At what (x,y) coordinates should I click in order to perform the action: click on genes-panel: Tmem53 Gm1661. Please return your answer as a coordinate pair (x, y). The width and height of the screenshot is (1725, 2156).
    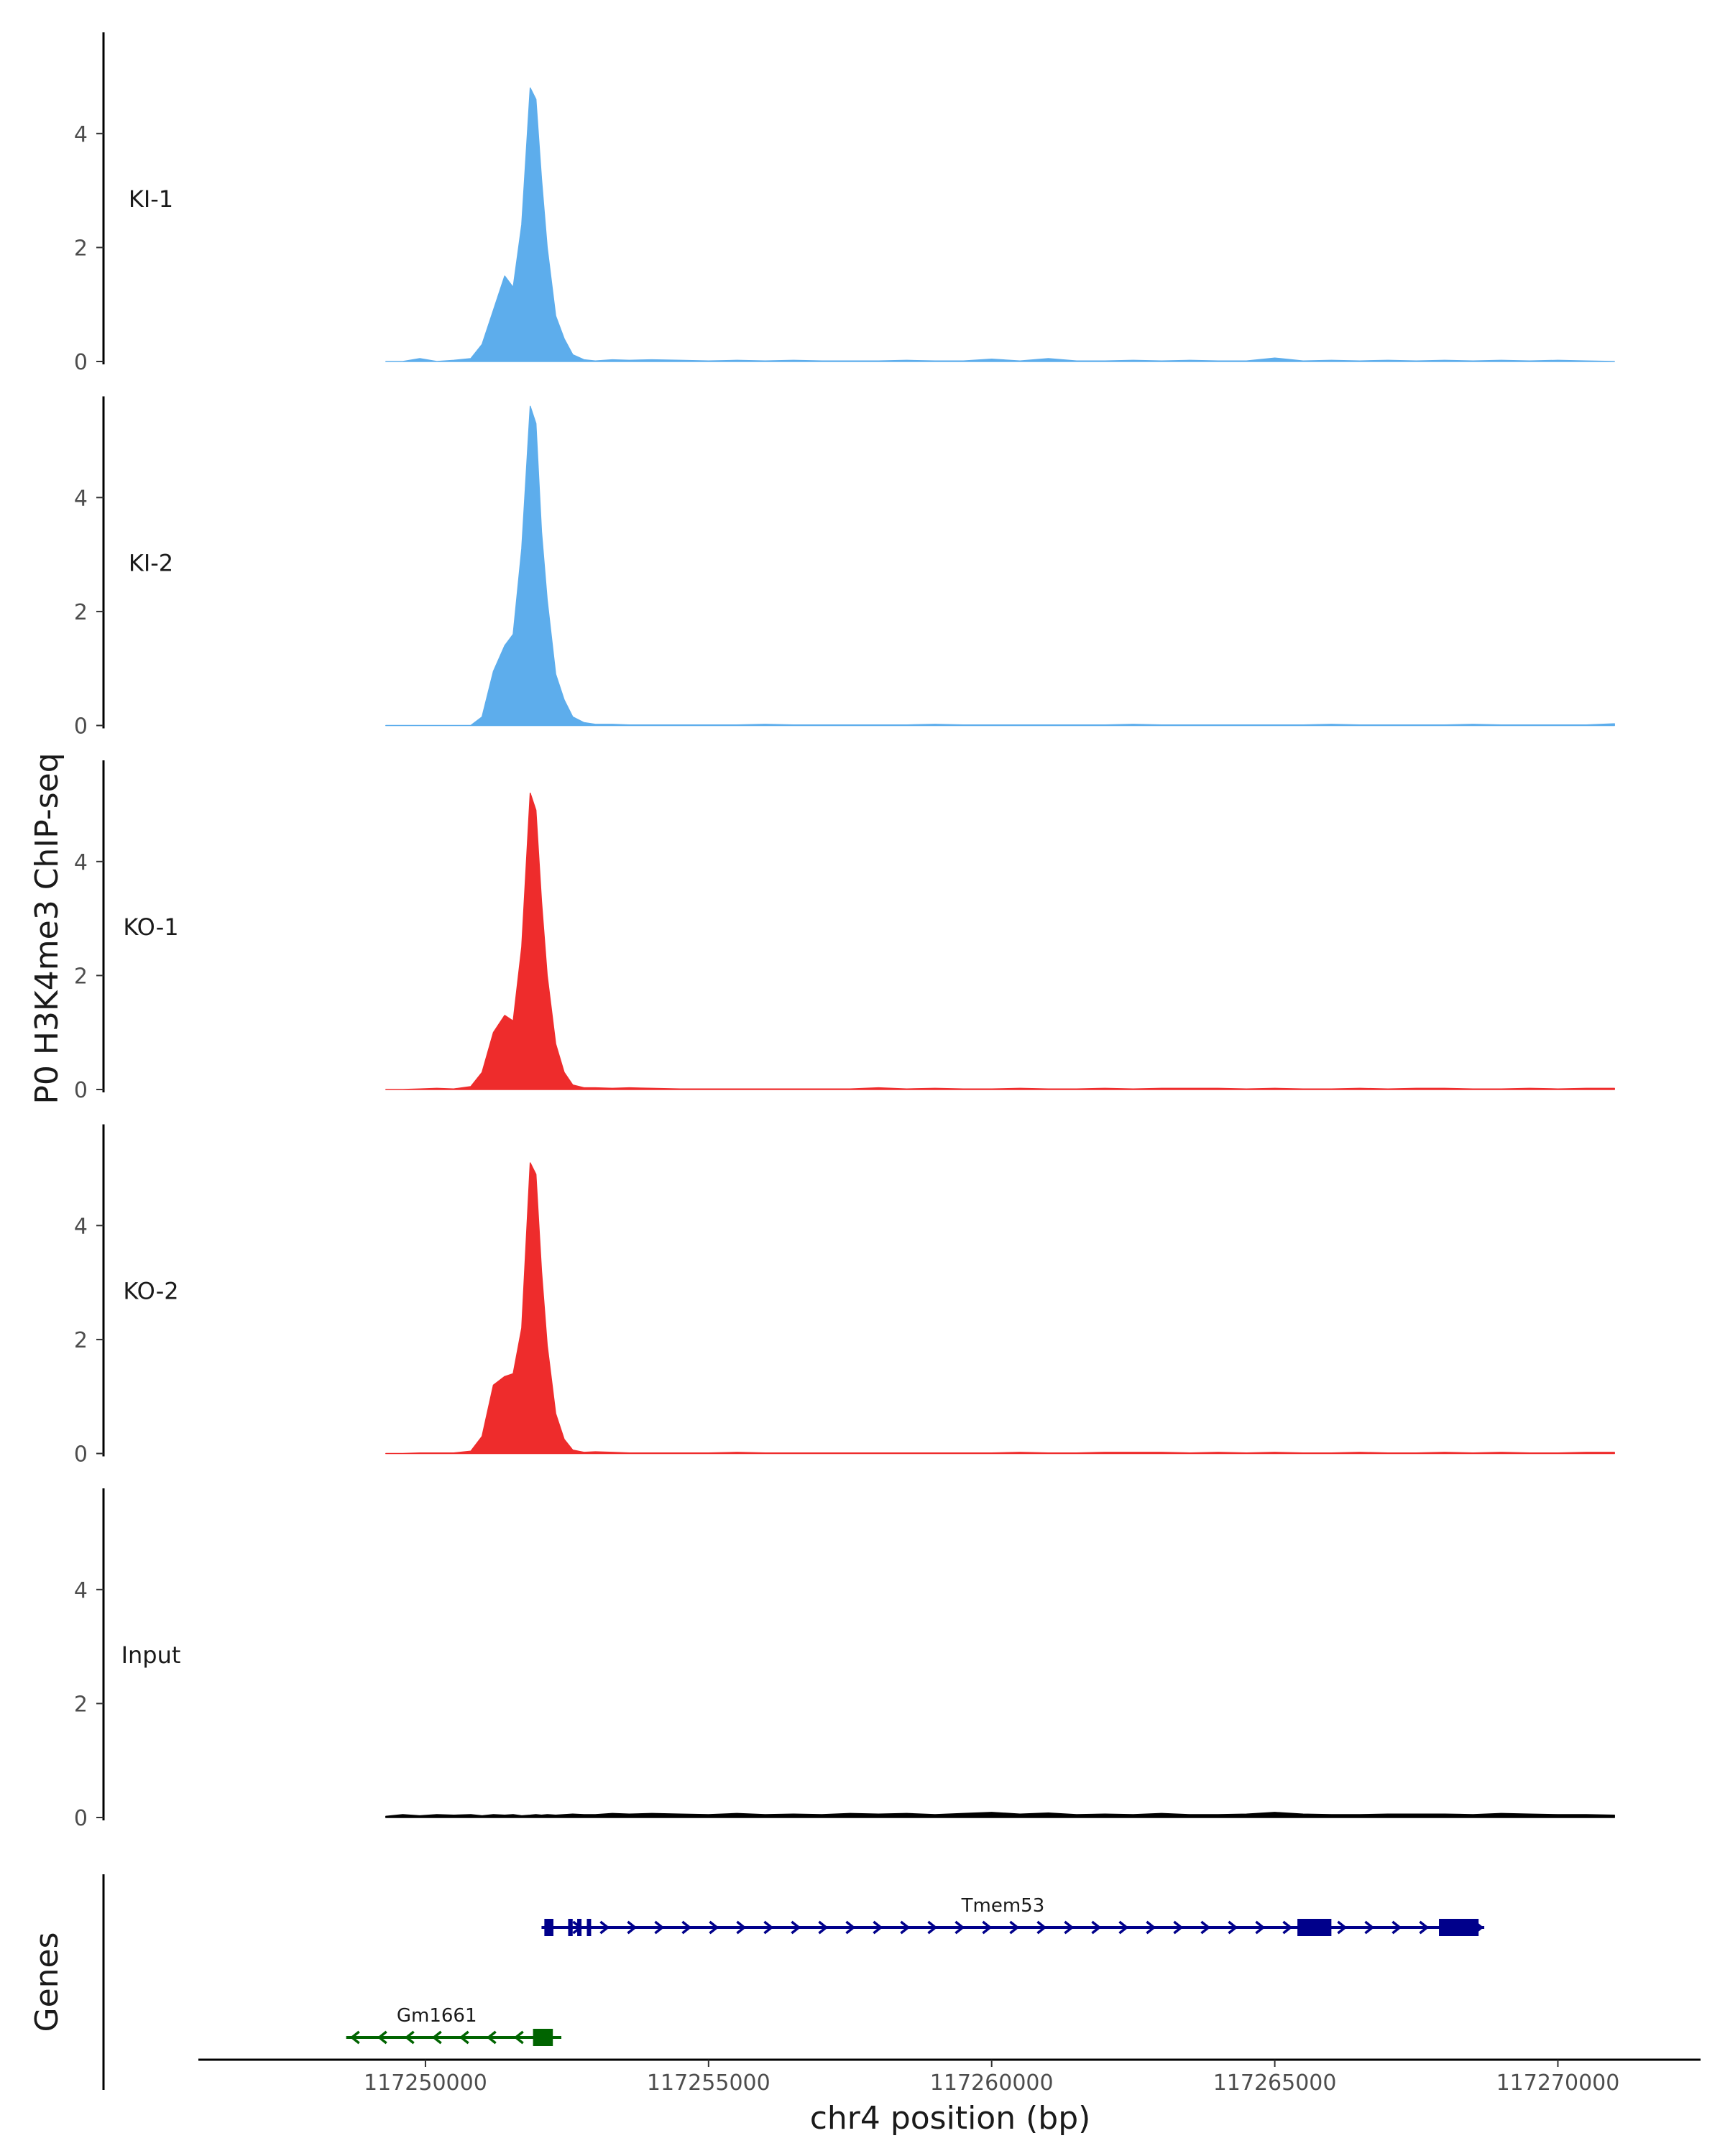
    Looking at the image, I should click on (793, 1982).